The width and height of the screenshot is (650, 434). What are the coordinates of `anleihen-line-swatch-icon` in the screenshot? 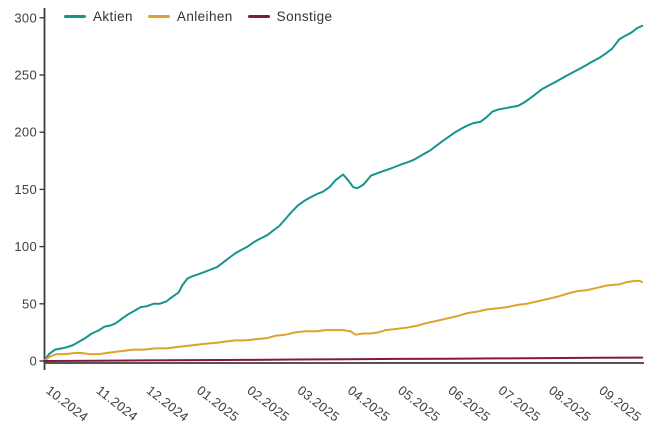 It's located at (158, 16).